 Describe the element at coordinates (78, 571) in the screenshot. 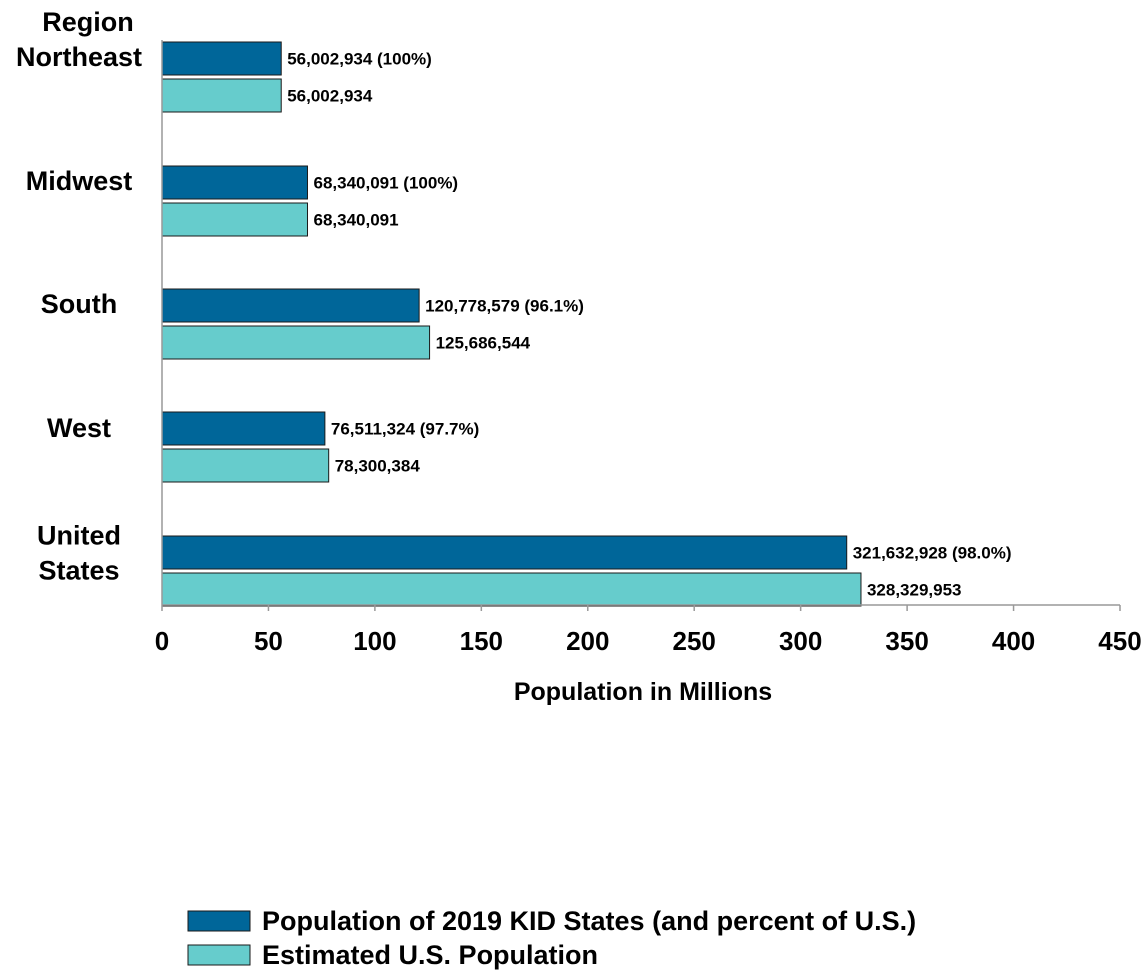

I see `category-label: States` at that location.